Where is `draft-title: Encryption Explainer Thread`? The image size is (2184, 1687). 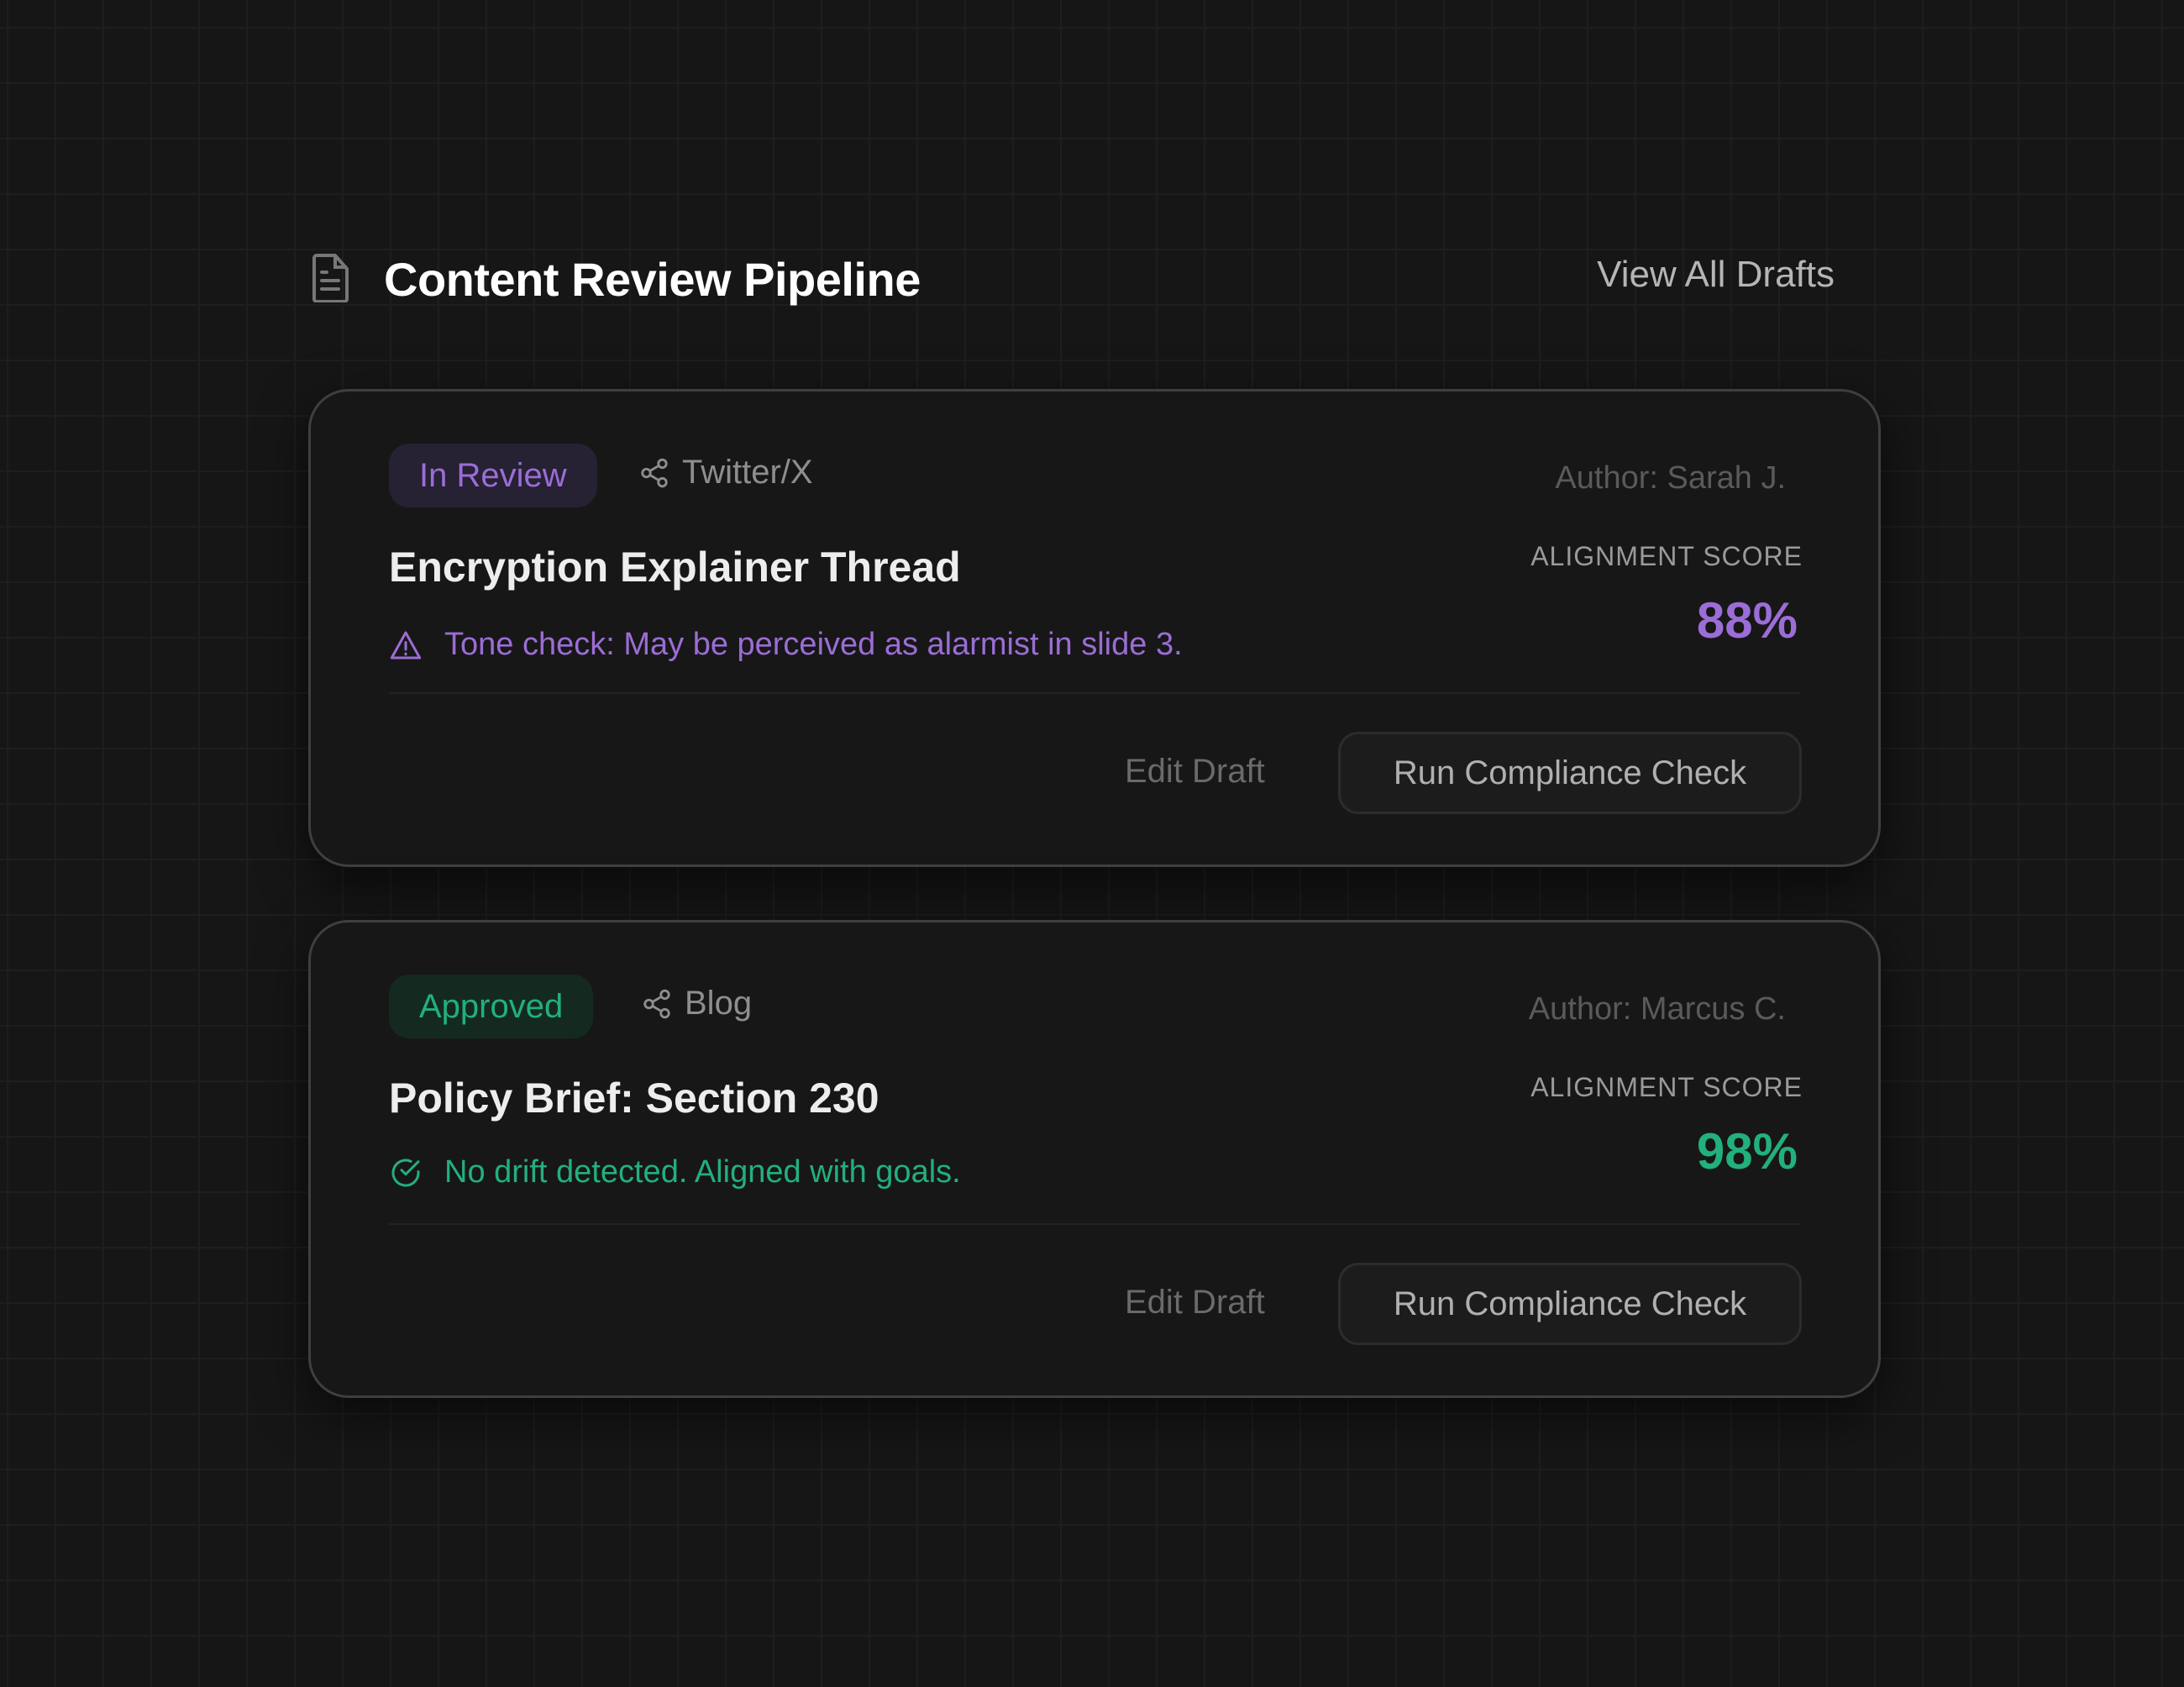
draft-title: Encryption Explainer Thread is located at coordinates (675, 567).